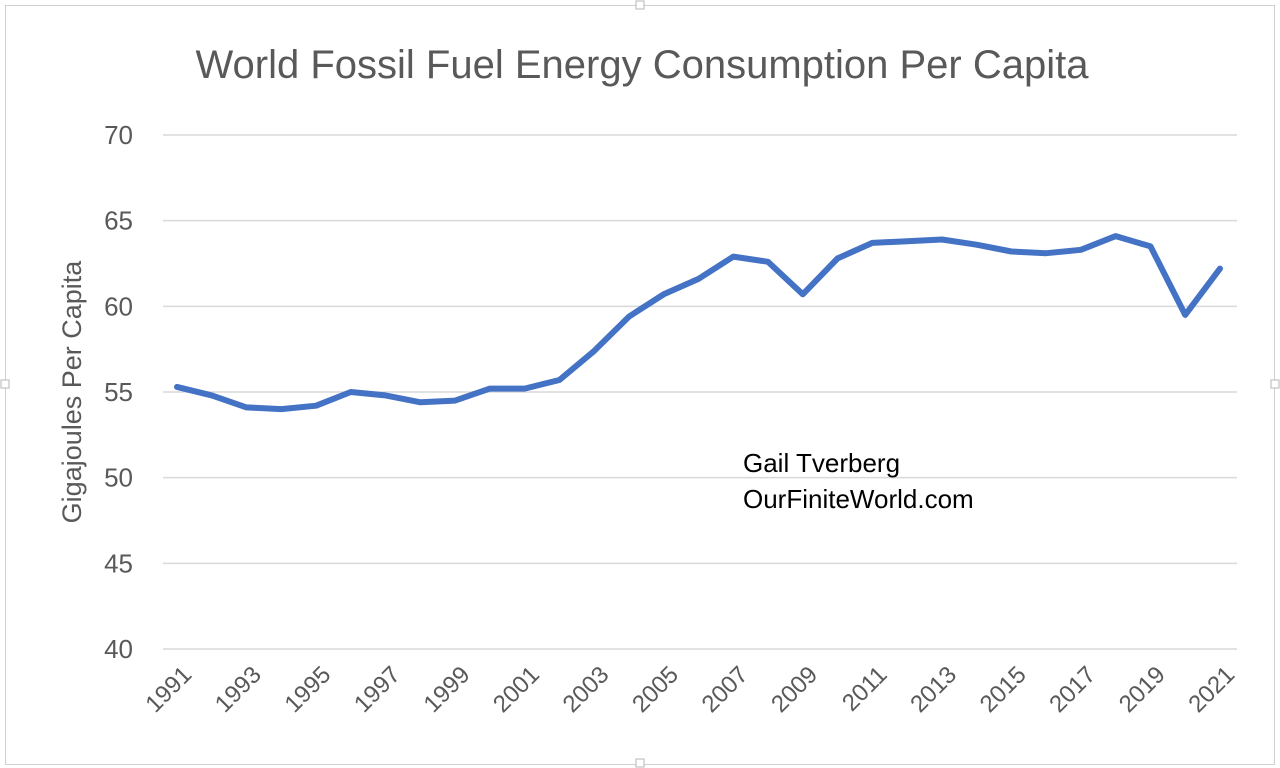 The height and width of the screenshot is (768, 1280). I want to click on watermark: Gail Tverberg OurFiniteWorld.com, so click(858, 481).